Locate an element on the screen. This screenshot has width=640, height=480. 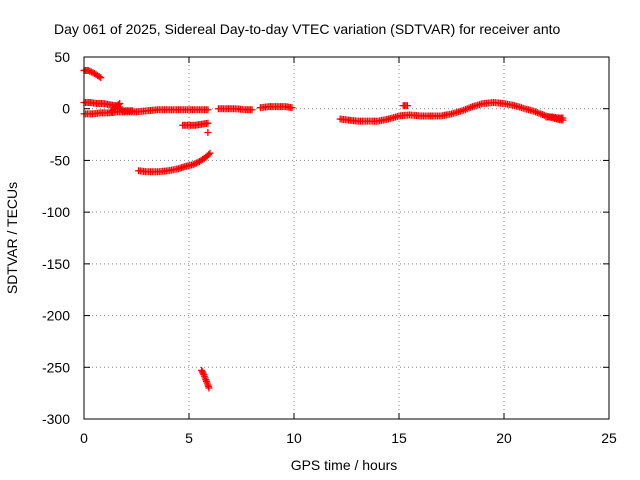
series-arc-l is located at coordinates (405, 106).